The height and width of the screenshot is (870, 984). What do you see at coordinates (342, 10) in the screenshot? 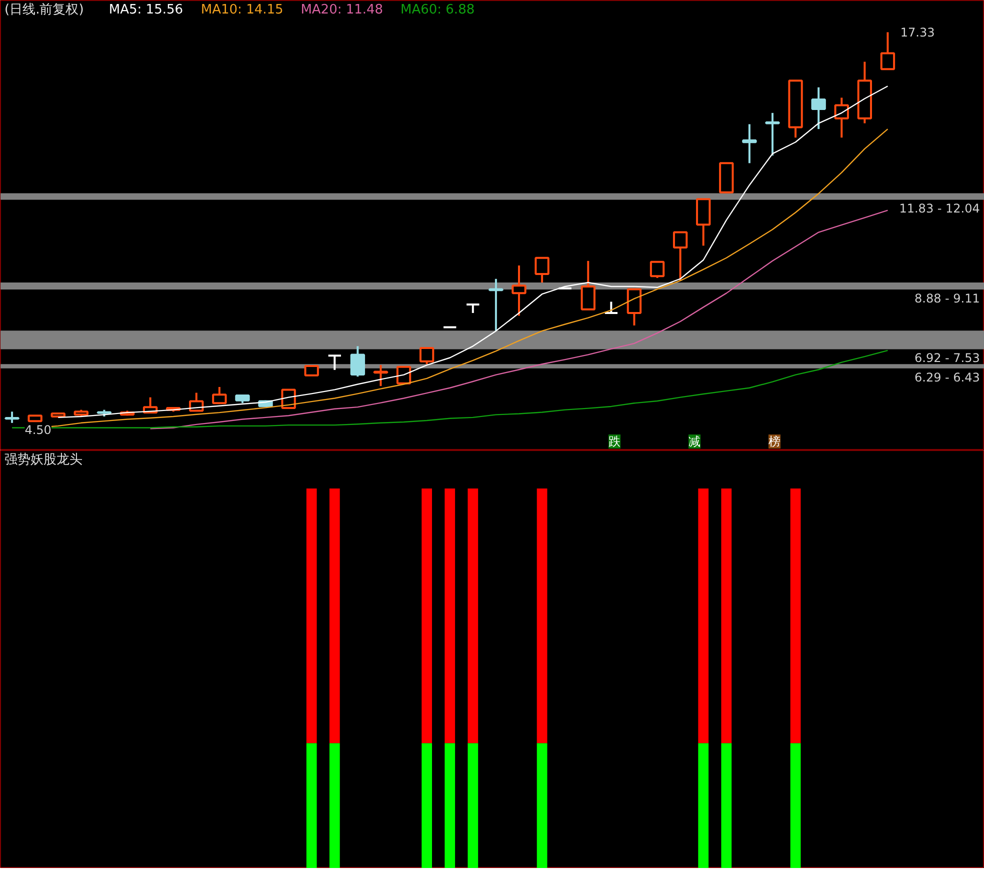
I see `text: MA20: 11.48` at bounding box center [342, 10].